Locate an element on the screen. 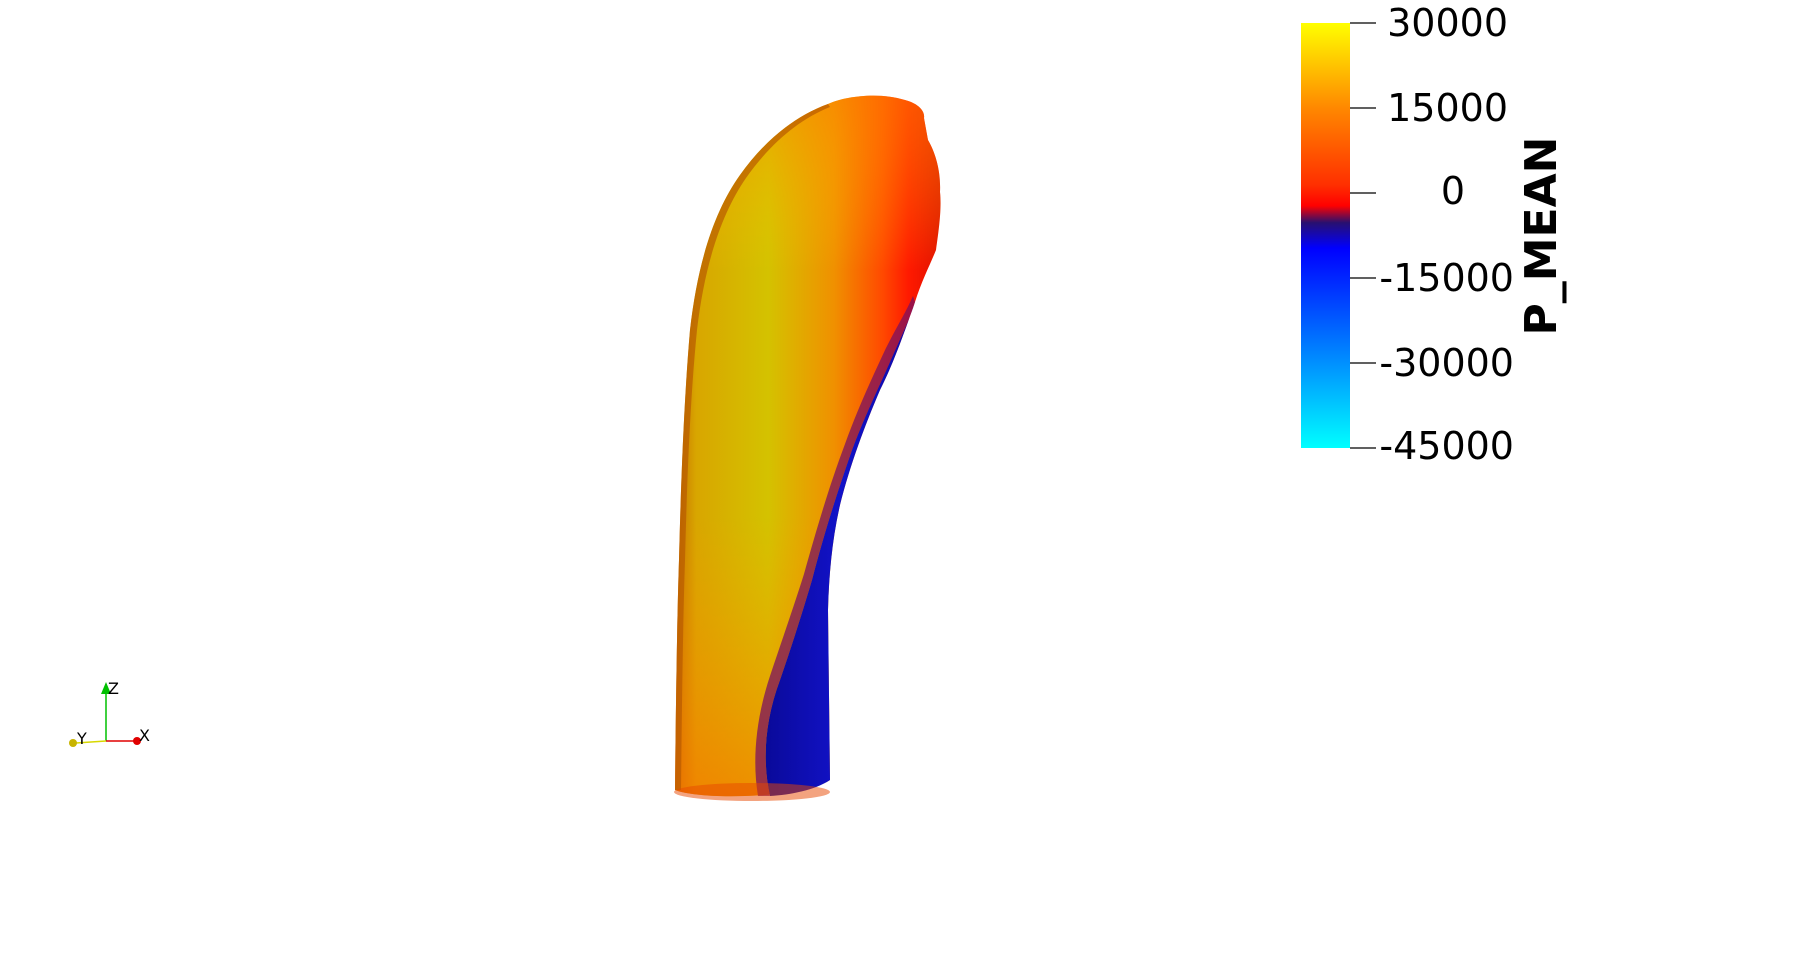 The image size is (1804, 974). z-axis-arrow is located at coordinates (106, 688).